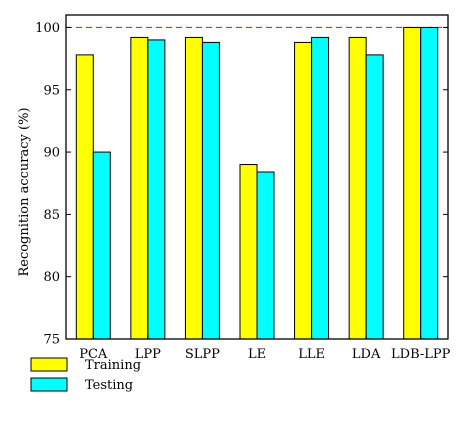 This screenshot has height=437, width=474. I want to click on legend: Training Testing, so click(85, 375).